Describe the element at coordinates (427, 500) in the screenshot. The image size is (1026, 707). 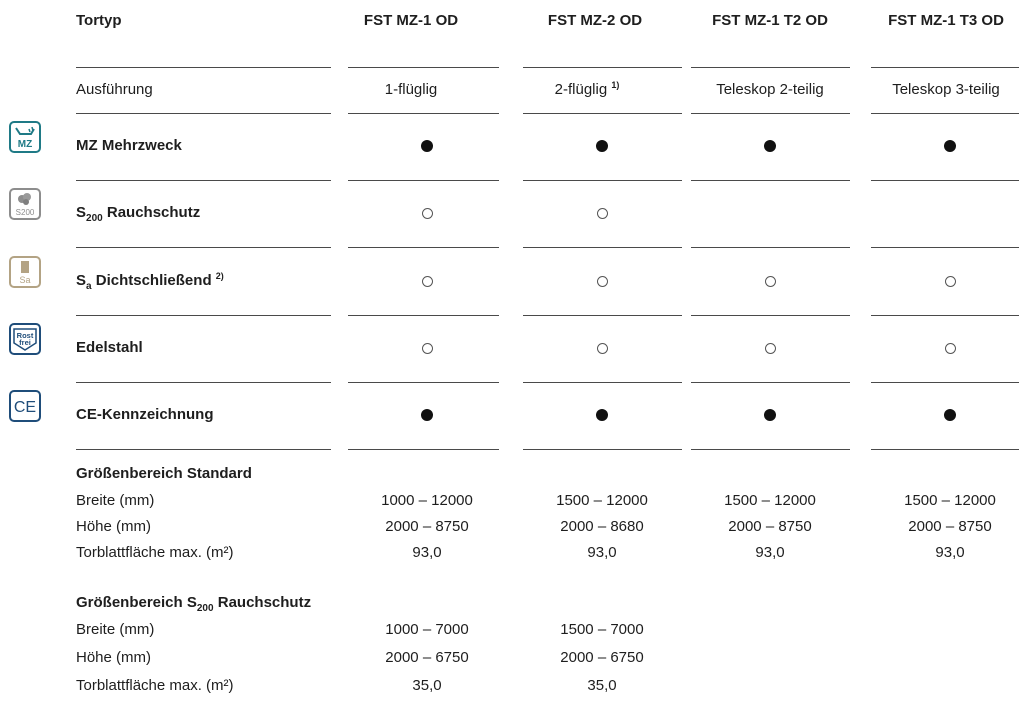
I see `standard-row-value: 1000 – 12000` at that location.